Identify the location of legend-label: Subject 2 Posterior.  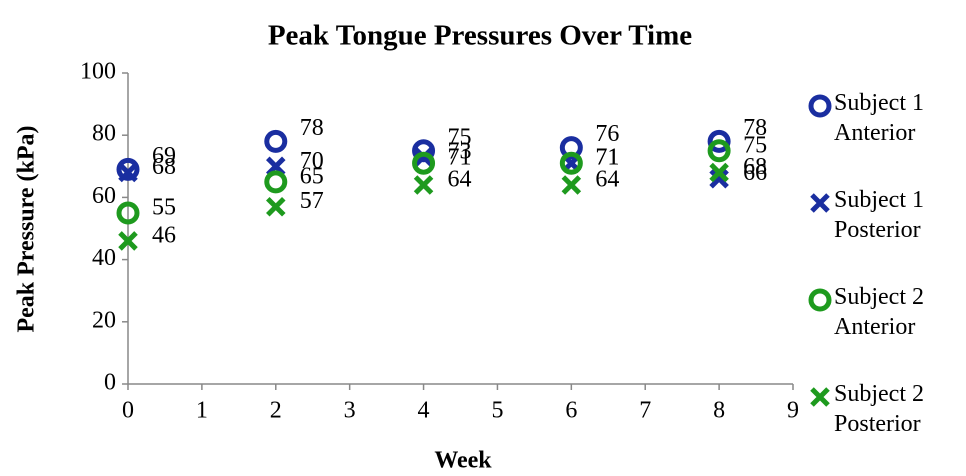
(879, 409).